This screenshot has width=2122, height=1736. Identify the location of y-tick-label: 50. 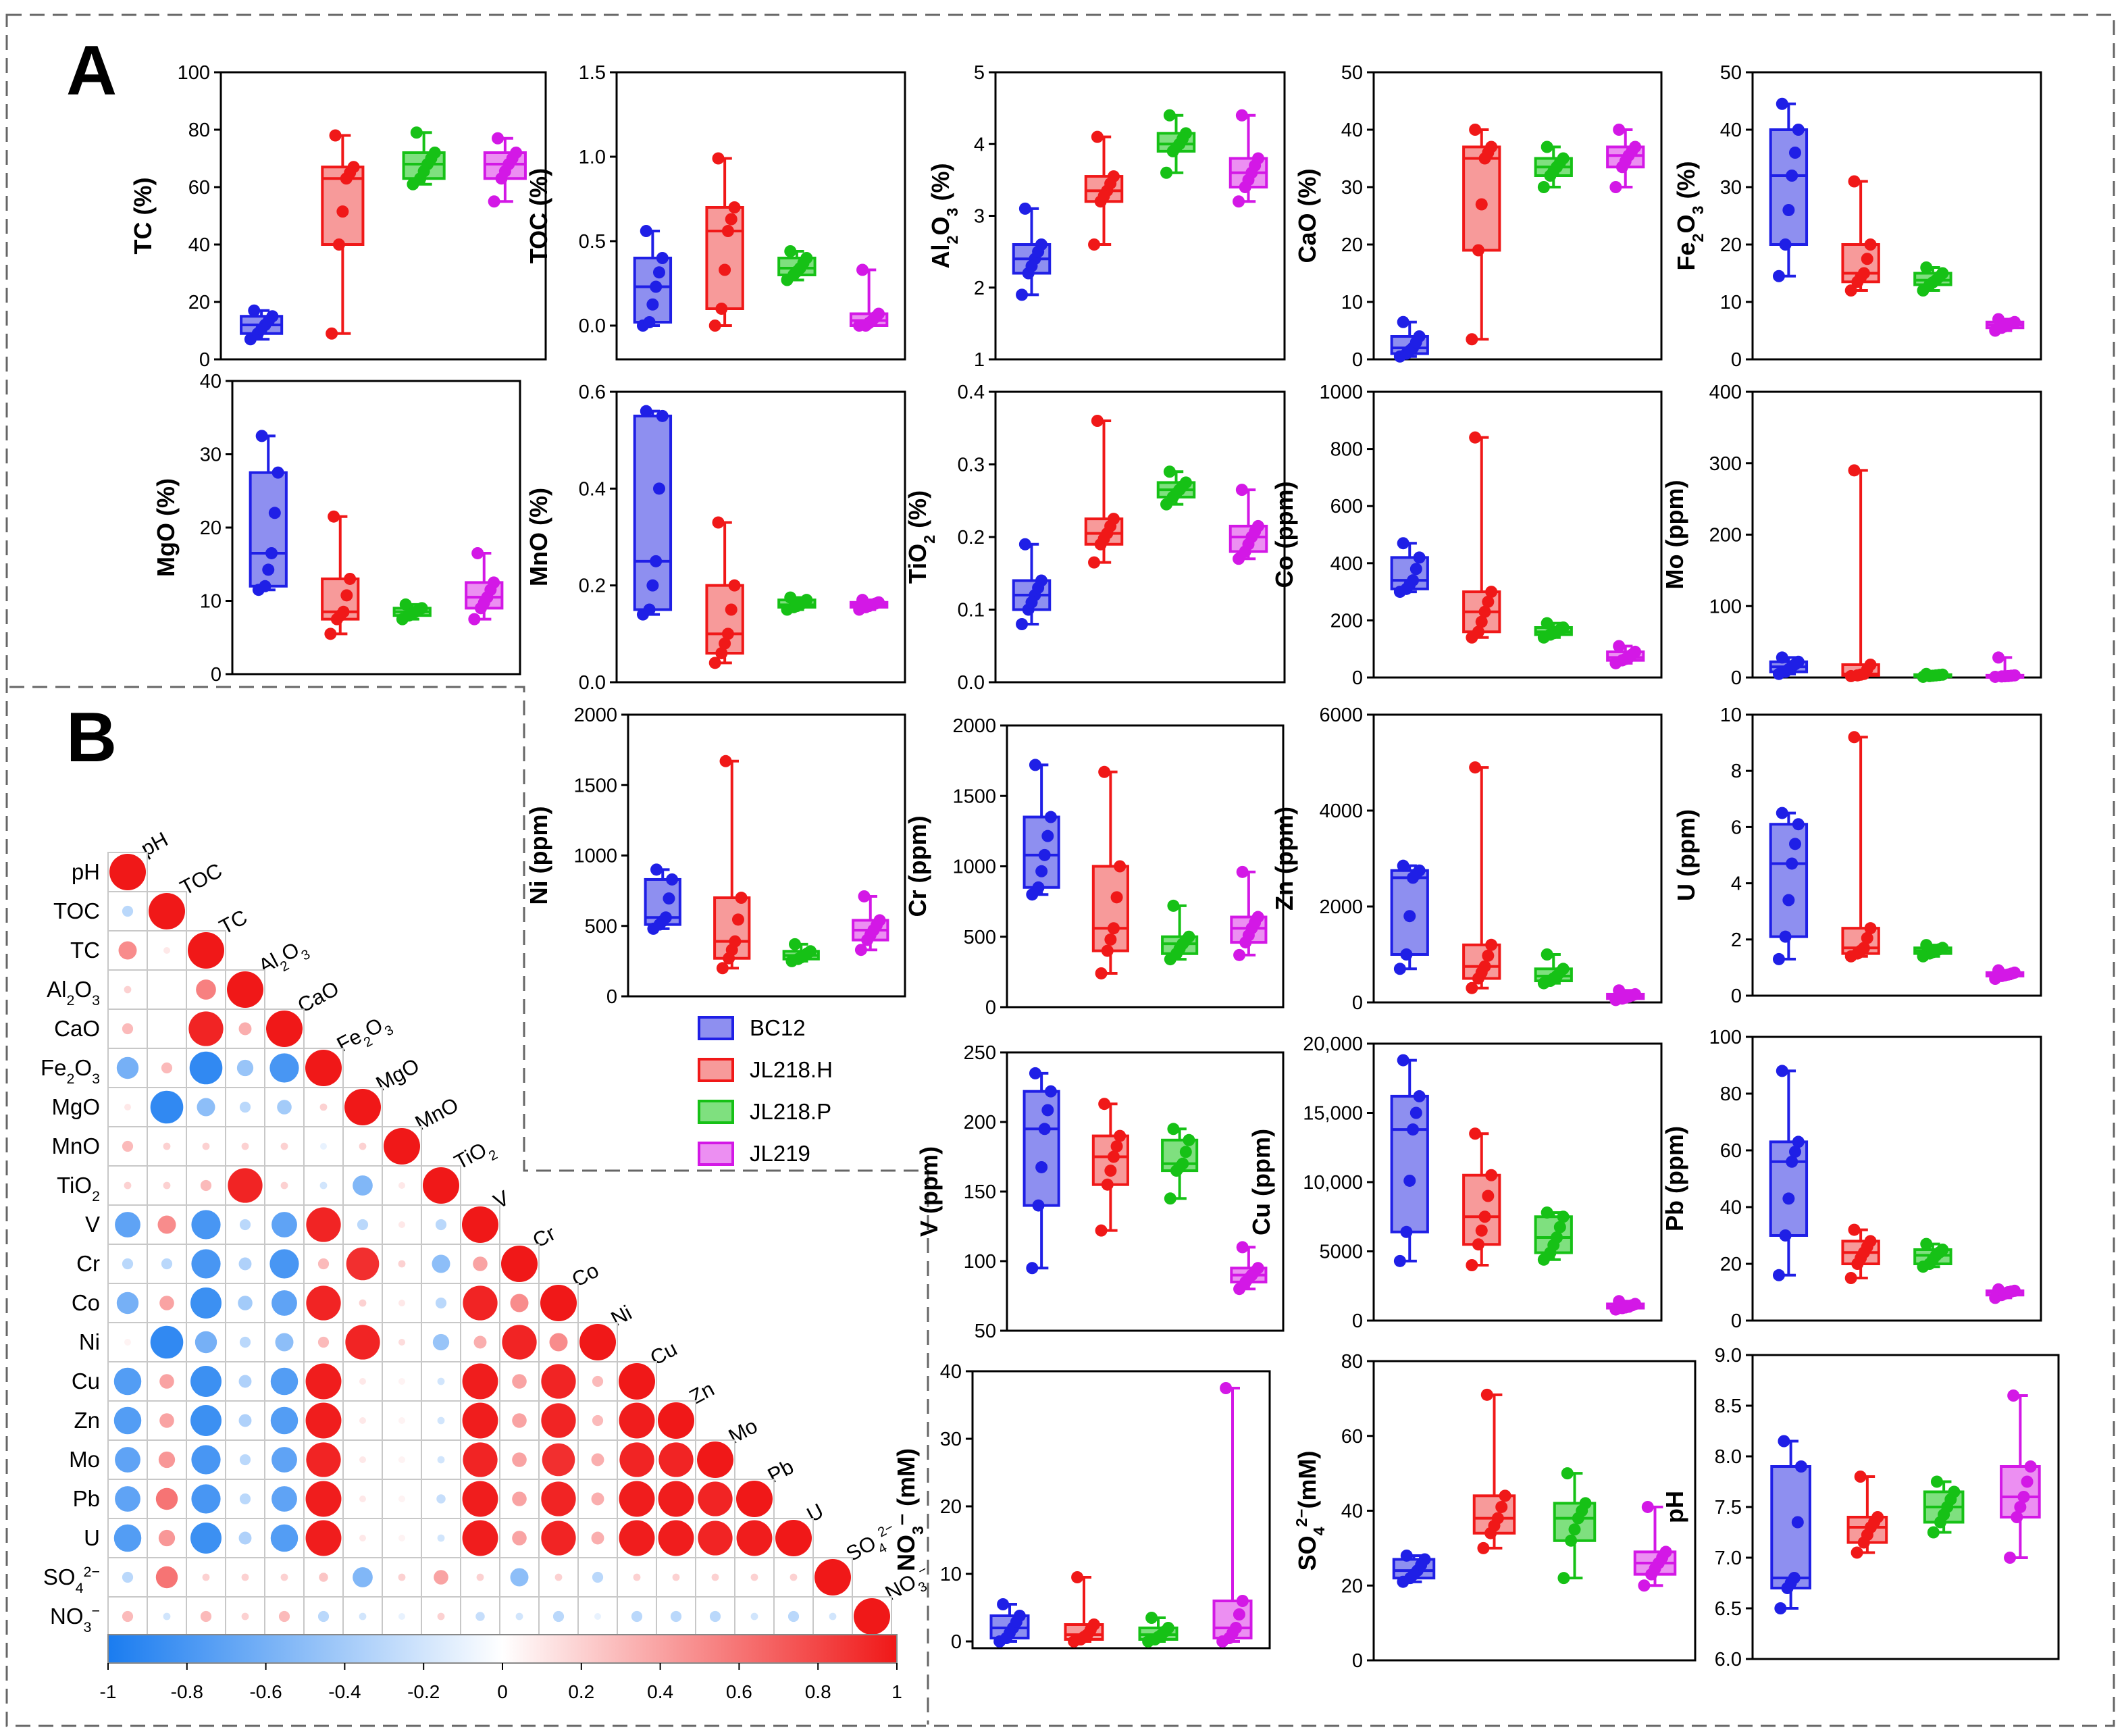
(1731, 73).